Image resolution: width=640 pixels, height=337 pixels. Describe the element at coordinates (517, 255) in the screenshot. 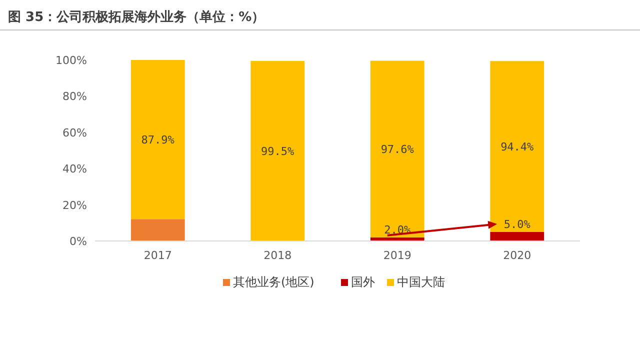

I see `x-tick-label: 2020` at that location.